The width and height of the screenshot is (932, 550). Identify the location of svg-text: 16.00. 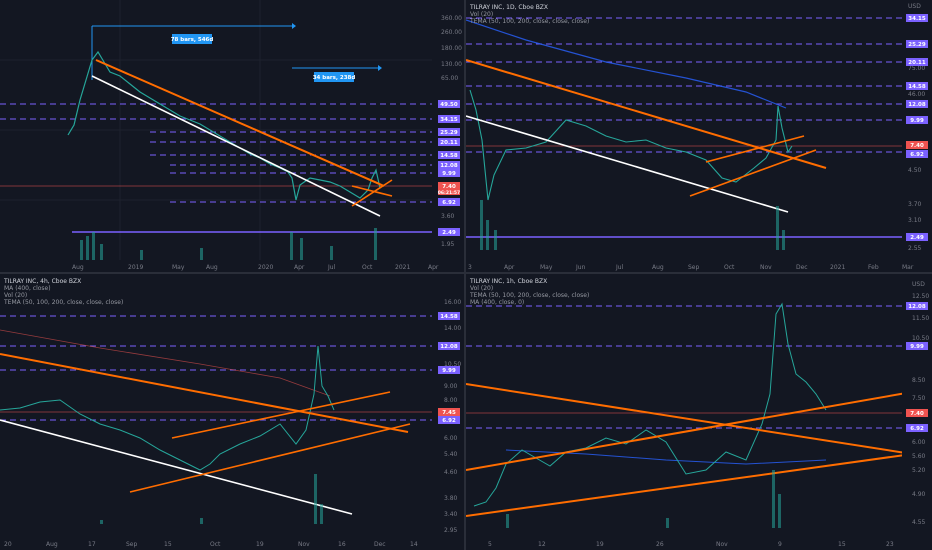
(452, 302).